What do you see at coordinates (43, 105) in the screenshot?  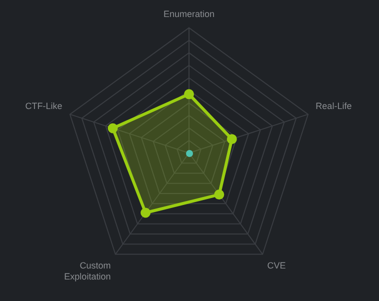 I see `spoke-label: CTF-Like` at bounding box center [43, 105].